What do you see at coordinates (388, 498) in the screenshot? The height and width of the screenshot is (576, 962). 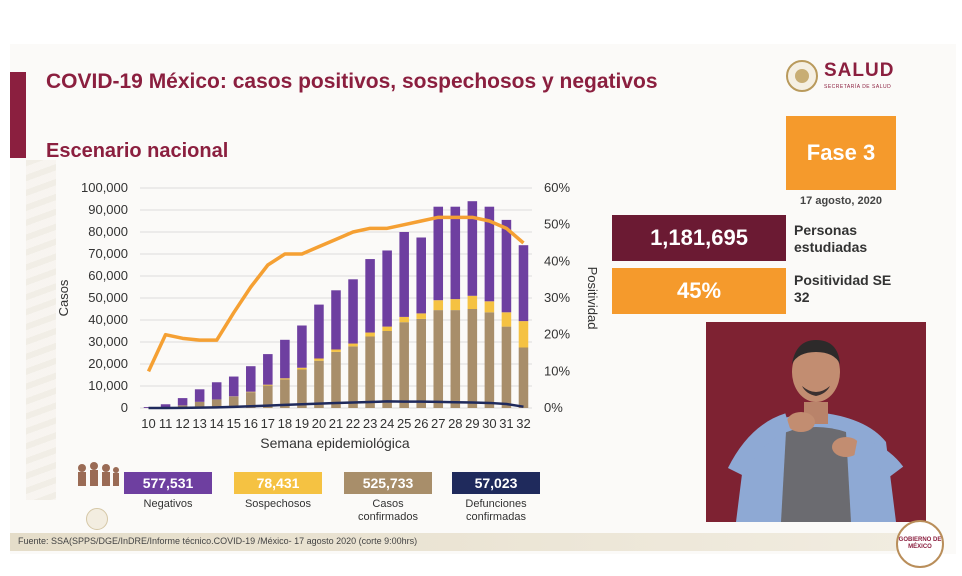 I see `legend-confirmados: 525,733 Casos confirmados` at bounding box center [388, 498].